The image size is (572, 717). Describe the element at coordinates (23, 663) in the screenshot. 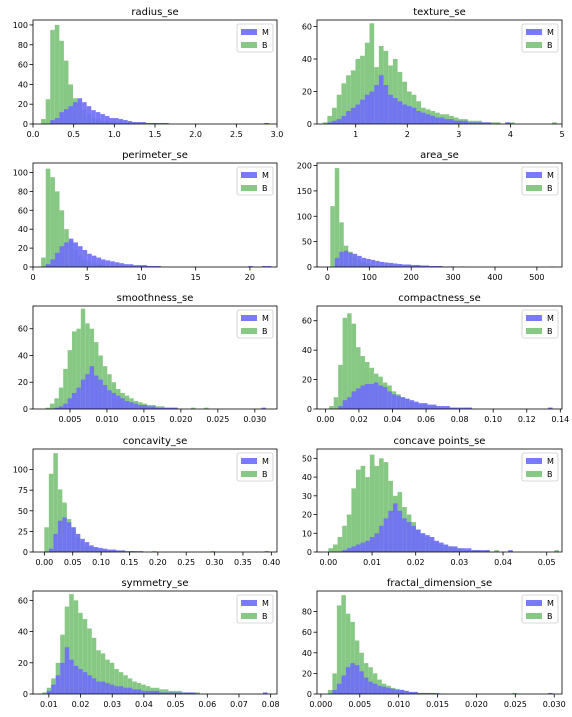

I see `y-tick-label: 20` at that location.